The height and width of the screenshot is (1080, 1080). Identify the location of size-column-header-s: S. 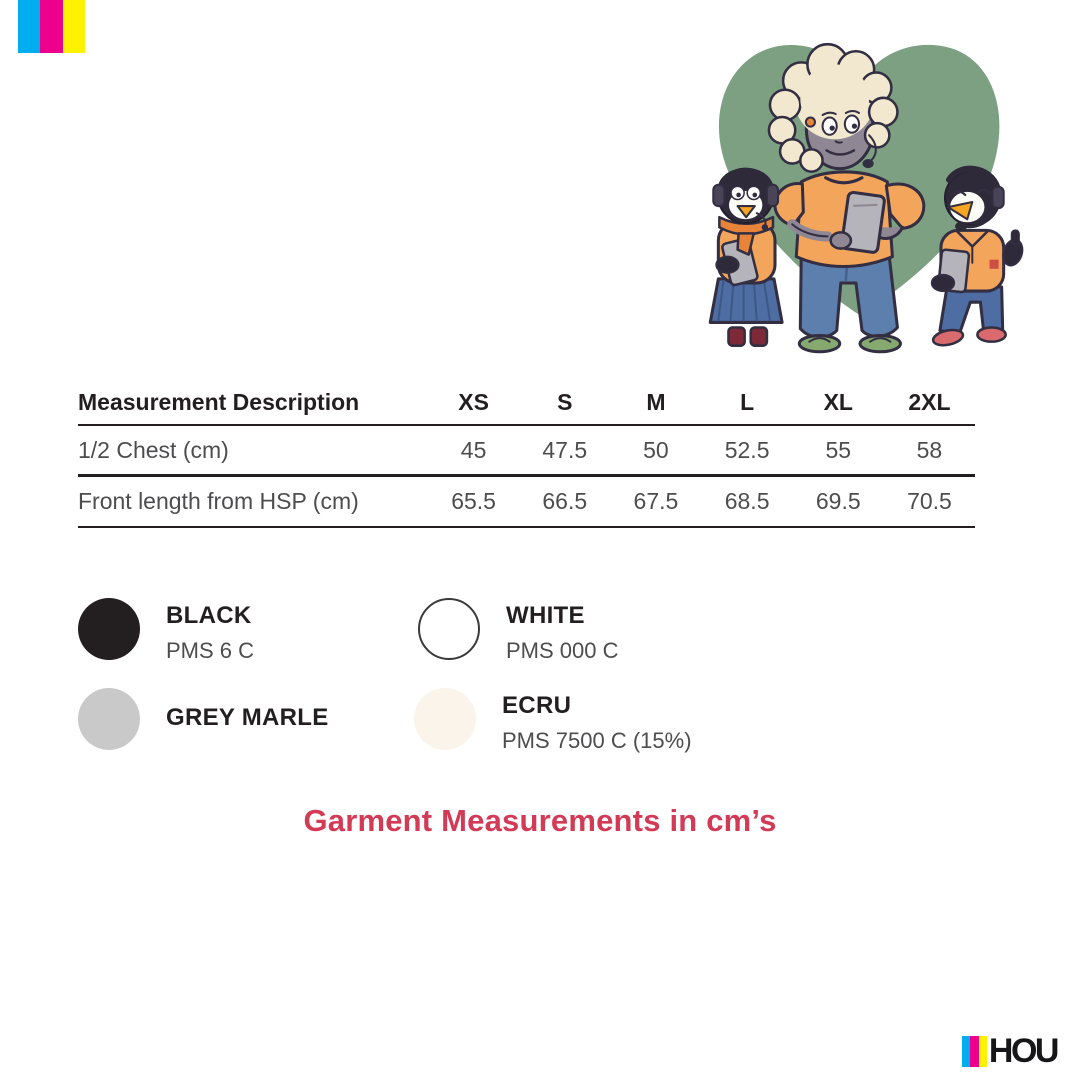
(565, 401).